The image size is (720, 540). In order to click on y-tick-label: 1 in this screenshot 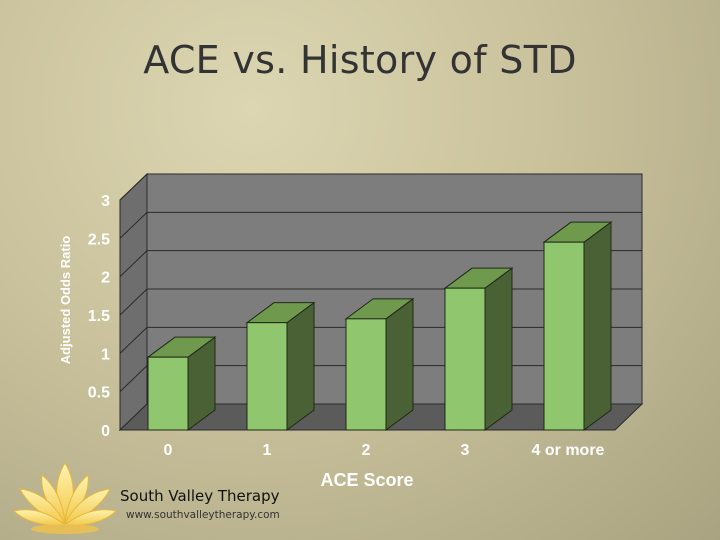, I will do `click(105, 354)`.